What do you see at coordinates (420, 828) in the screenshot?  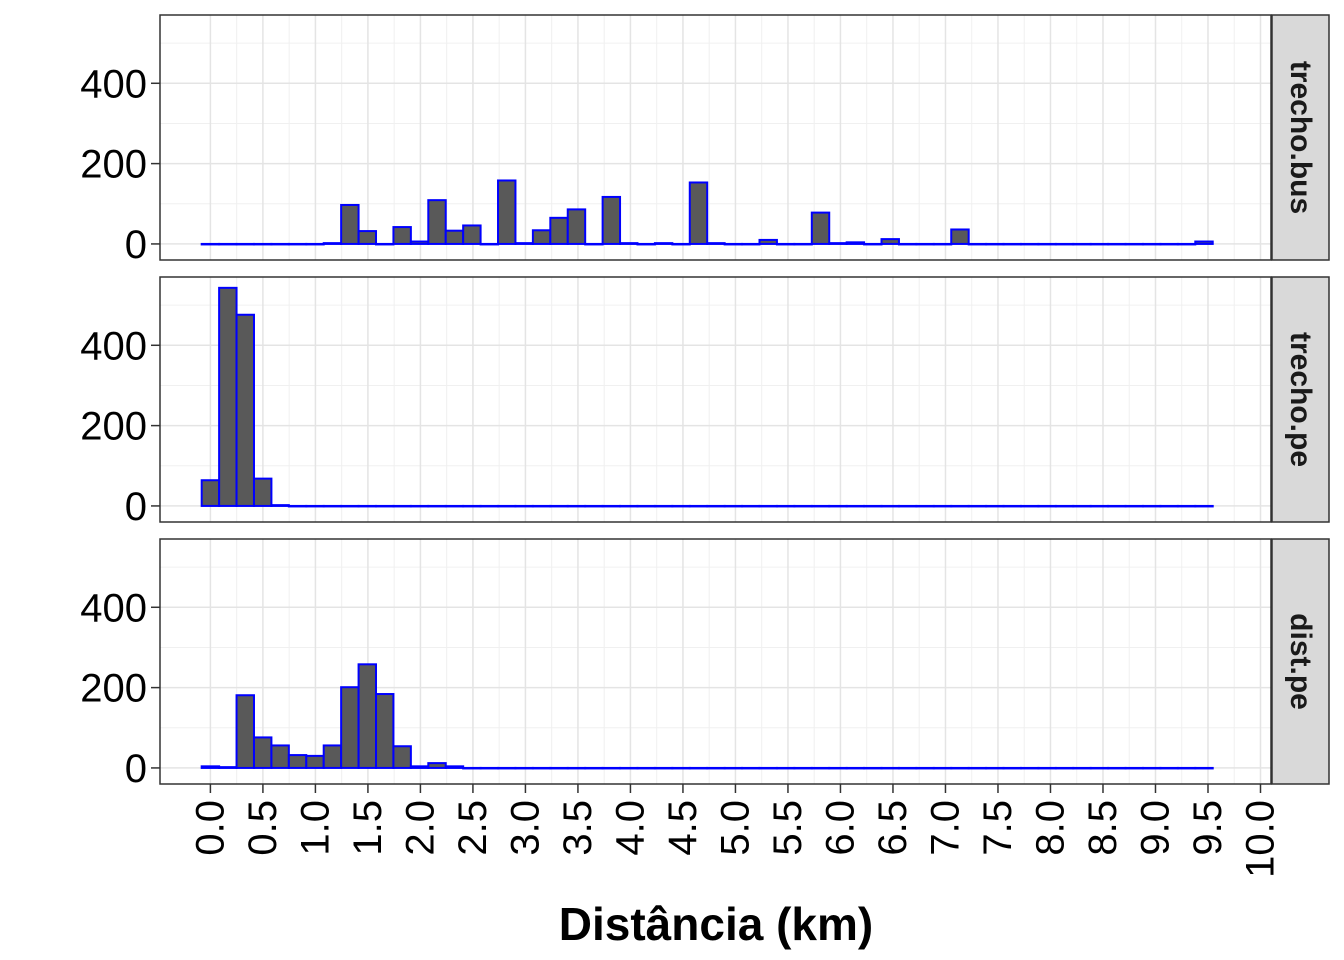 I see `x-tick-label: 2.0` at bounding box center [420, 828].